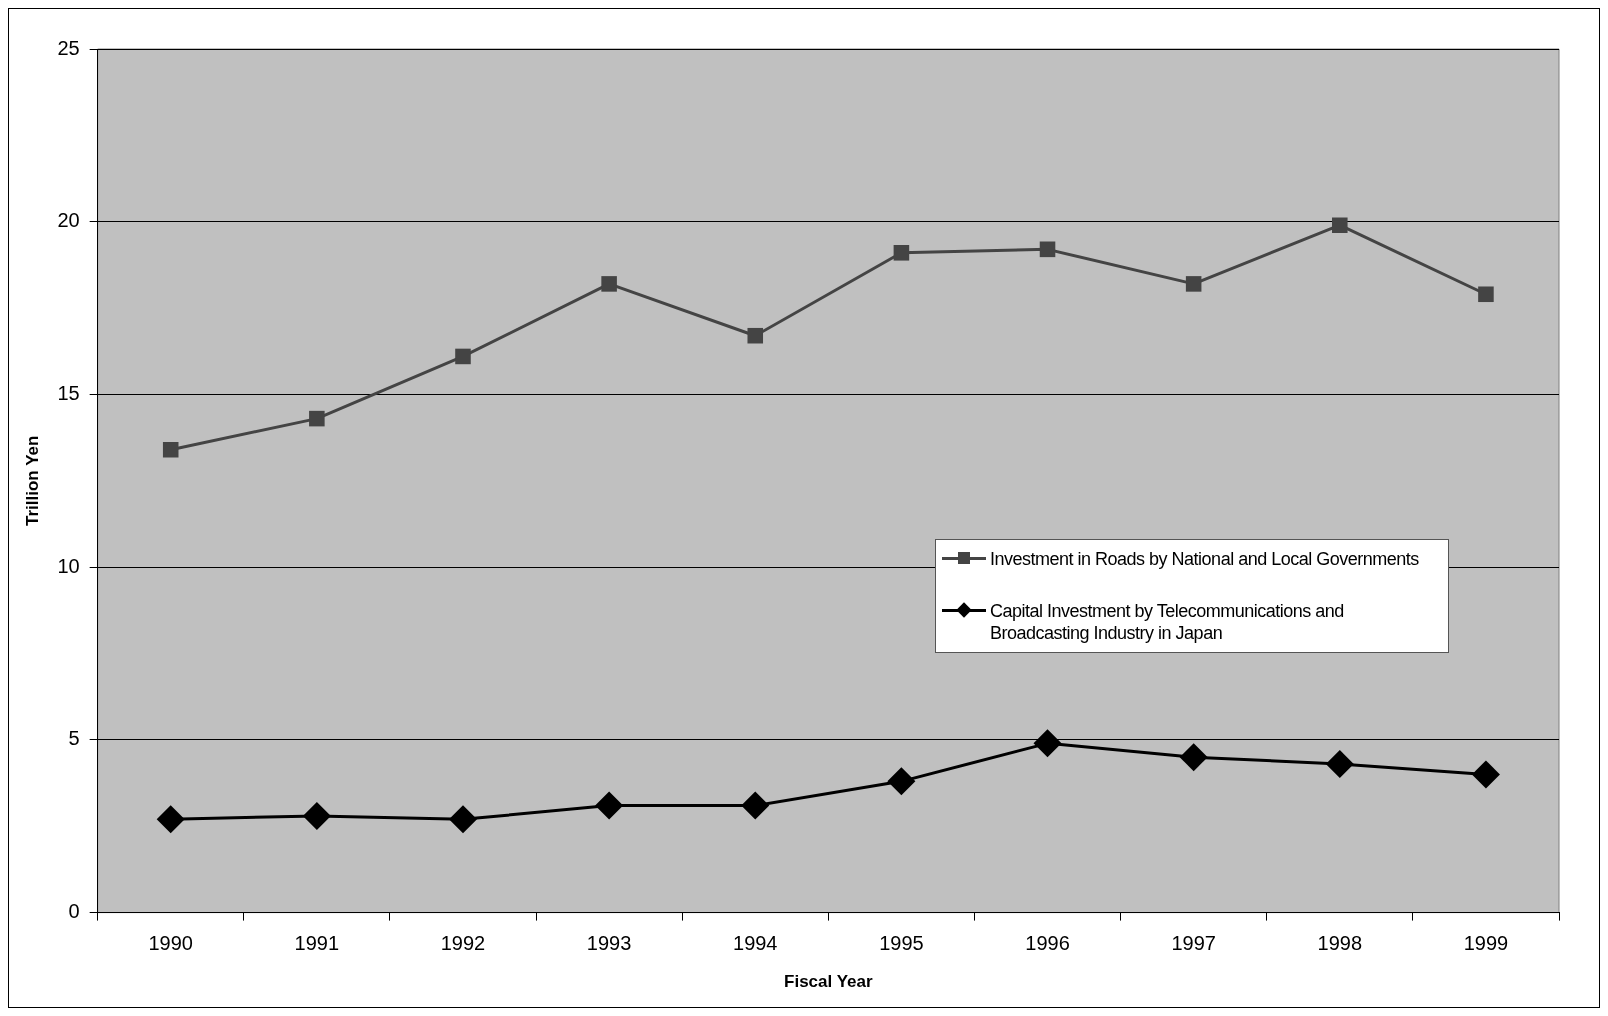  What do you see at coordinates (74, 911) in the screenshot?
I see `y-tick-label: 0` at bounding box center [74, 911].